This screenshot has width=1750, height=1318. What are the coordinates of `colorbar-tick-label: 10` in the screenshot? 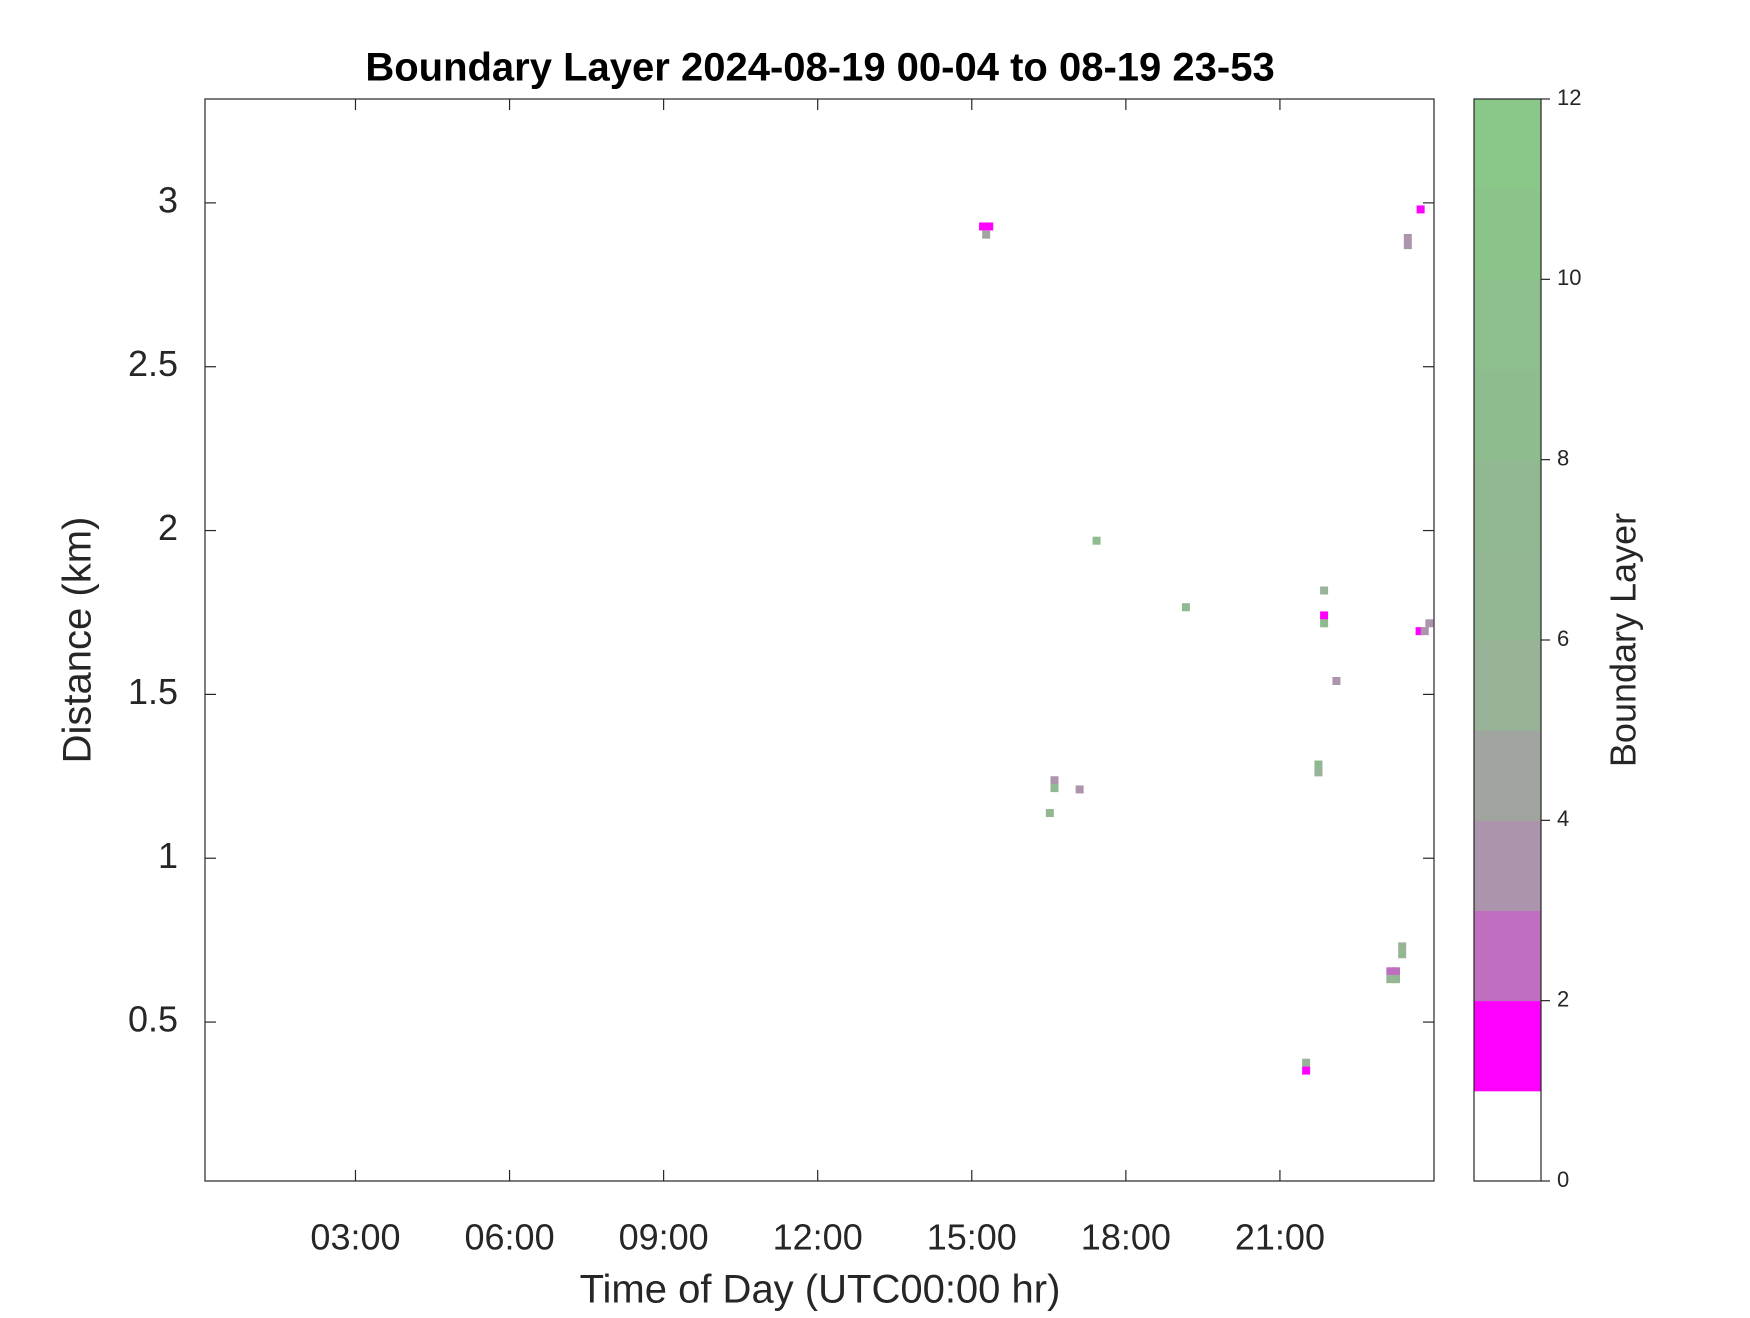 It's located at (1569, 277).